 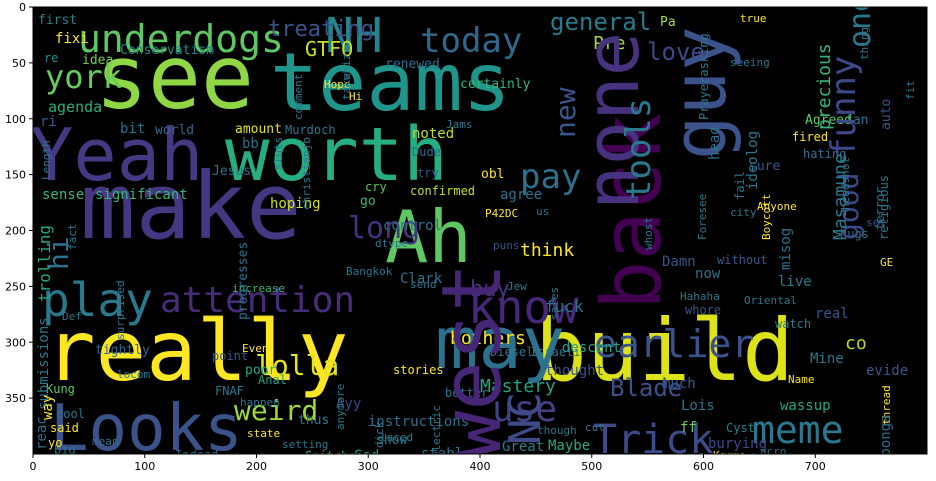 I want to click on word-point: point, so click(x=230, y=356).